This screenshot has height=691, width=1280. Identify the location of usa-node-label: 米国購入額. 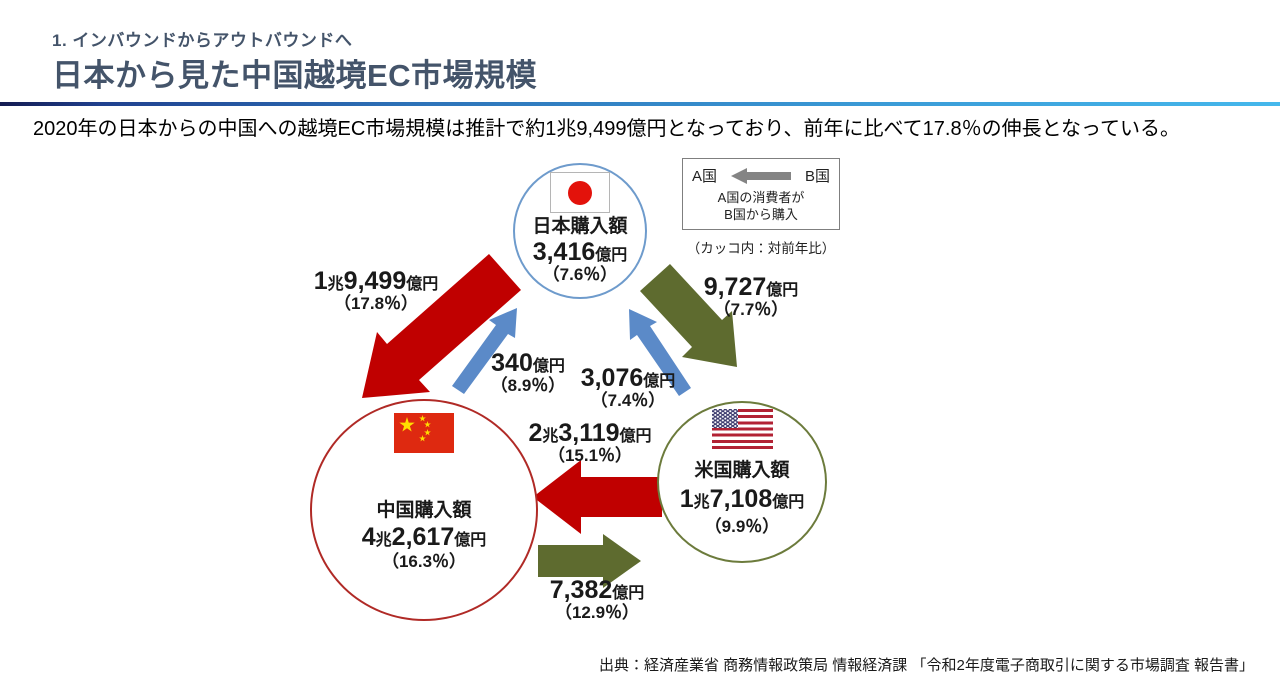
(742, 470).